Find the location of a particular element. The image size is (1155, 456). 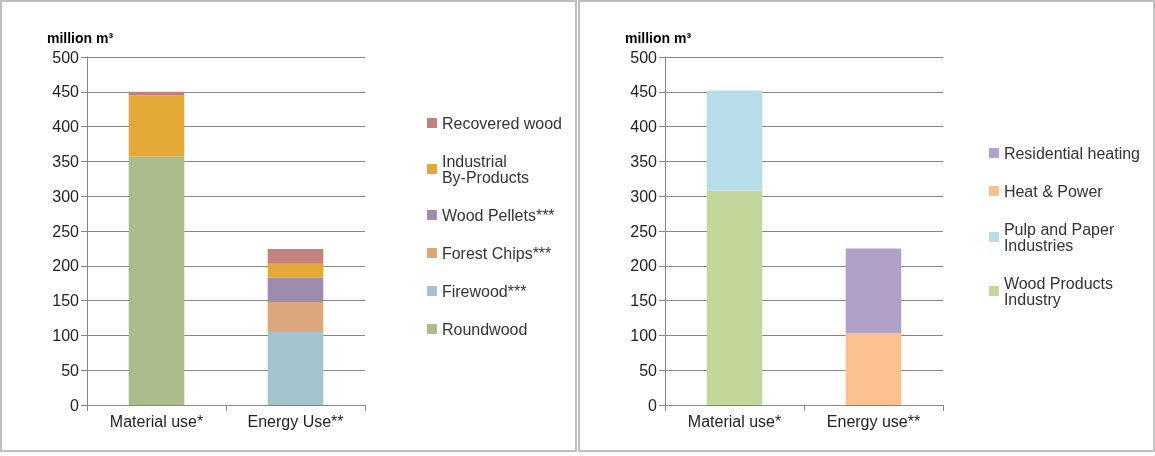

legend-label: Industrial By-Products is located at coordinates (485, 169).